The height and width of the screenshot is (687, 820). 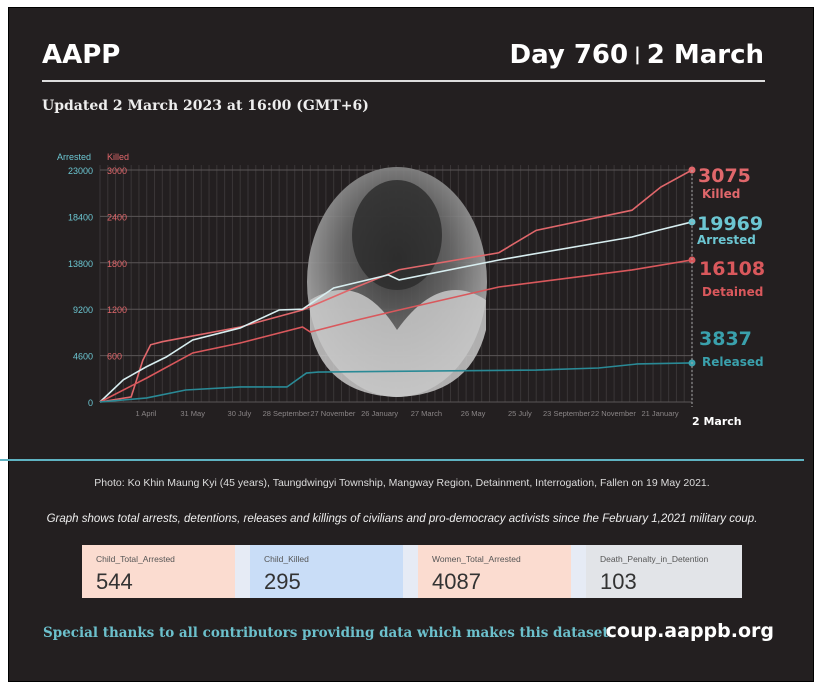 What do you see at coordinates (333, 413) in the screenshot?
I see `x-tick-label: 27 November` at bounding box center [333, 413].